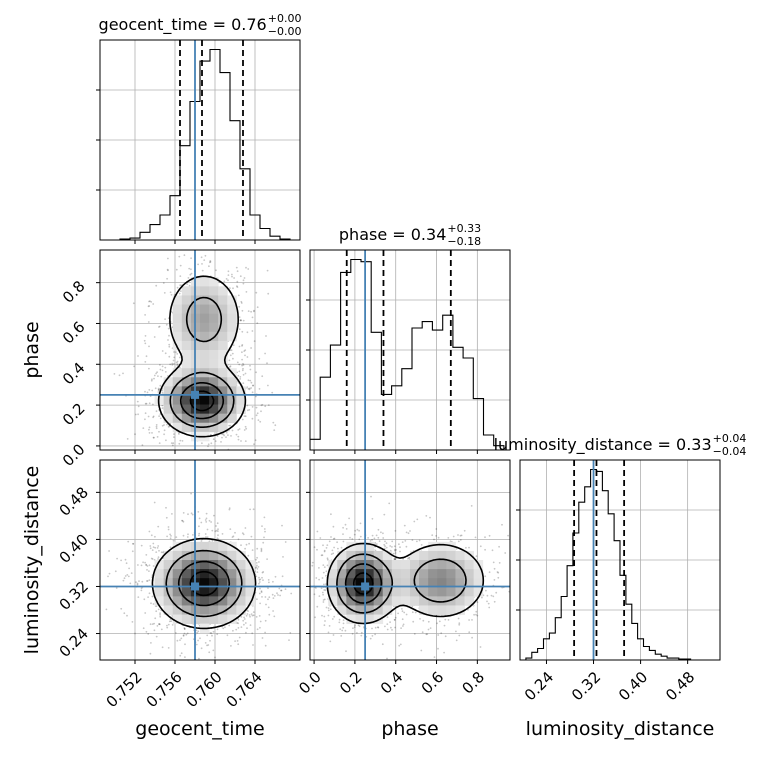 This screenshot has width=760, height=760. I want to click on panel-frame, so click(200, 140).